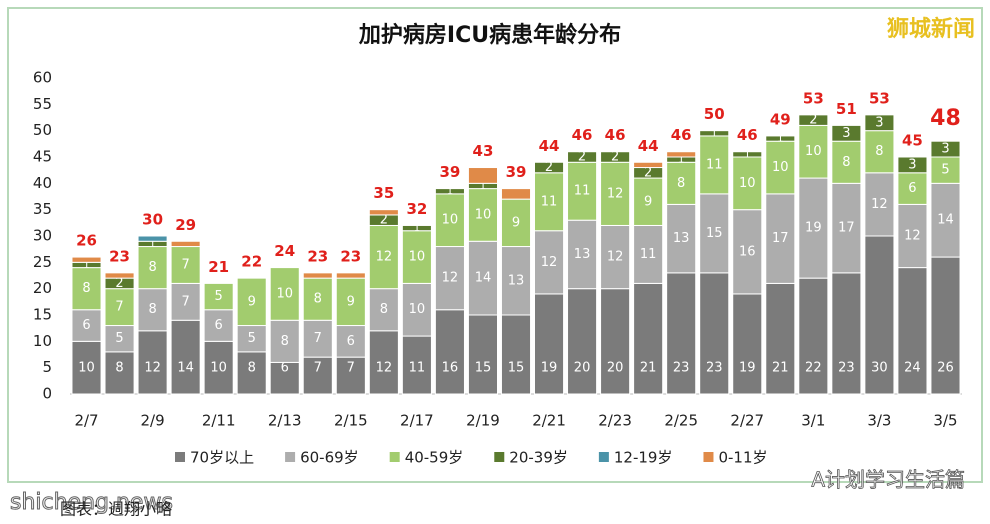  What do you see at coordinates (417, 368) in the screenshot?
I see `value-label: 11` at bounding box center [417, 368].